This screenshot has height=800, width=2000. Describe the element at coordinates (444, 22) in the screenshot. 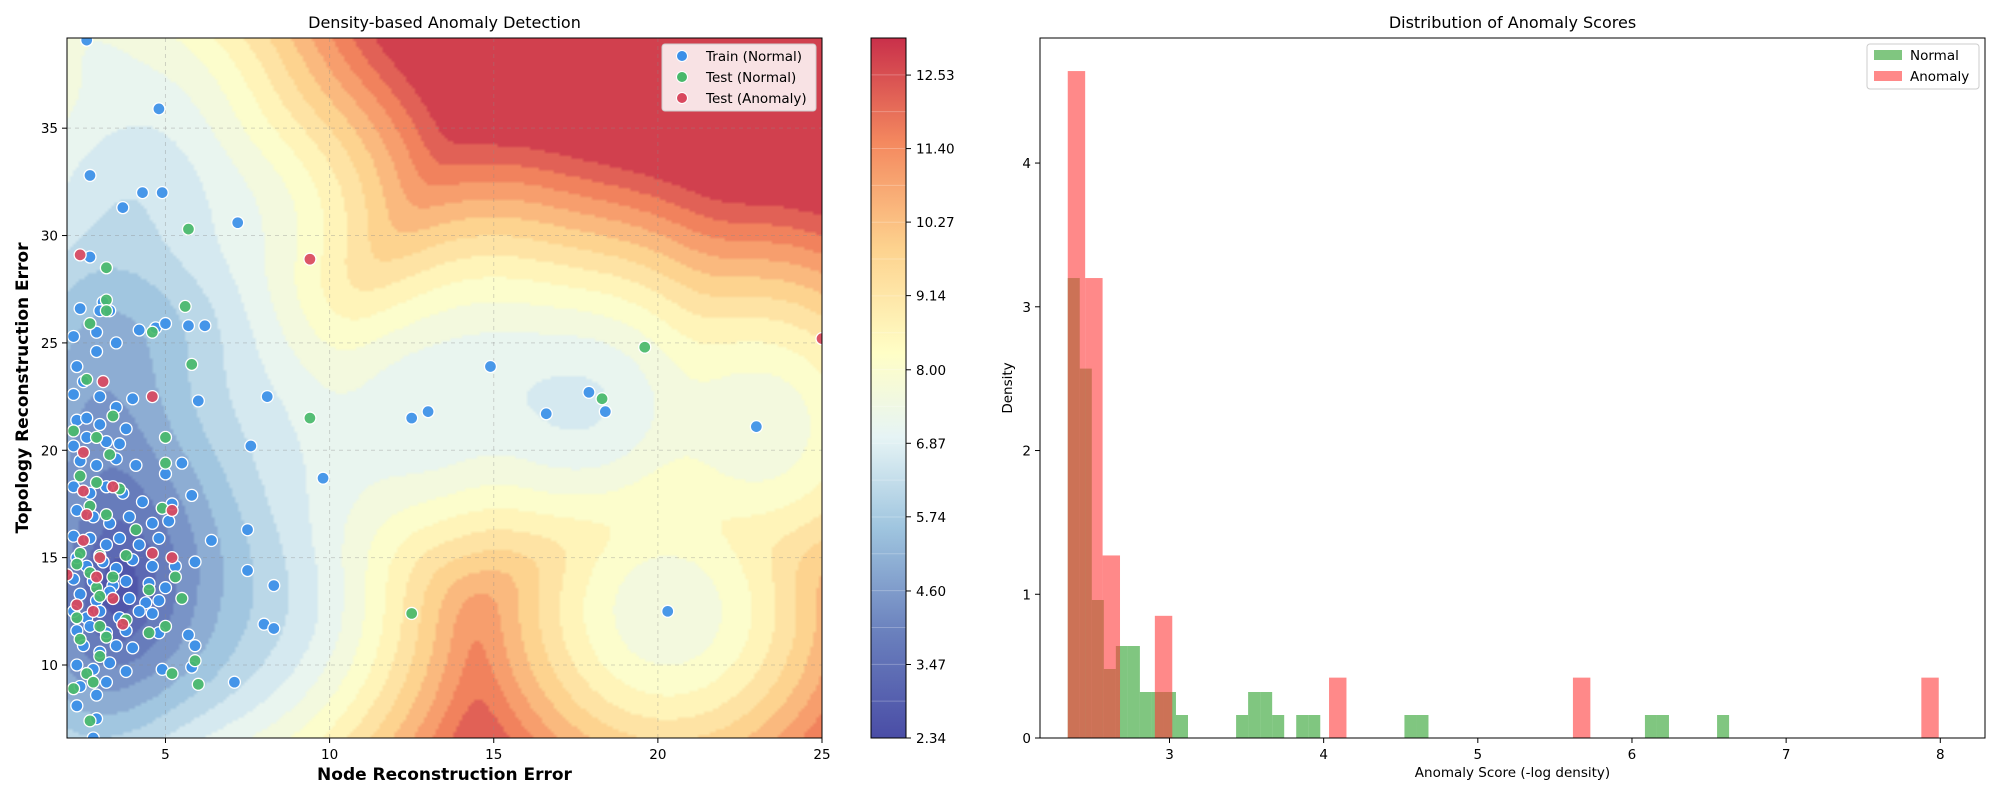

I see `scatter-title: Density-based Anomaly Detection` at that location.